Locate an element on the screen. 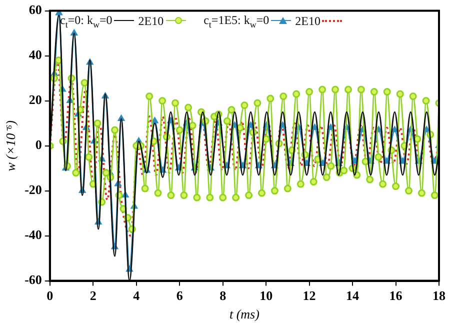  x-axis-title: t (ms) is located at coordinates (244, 314).